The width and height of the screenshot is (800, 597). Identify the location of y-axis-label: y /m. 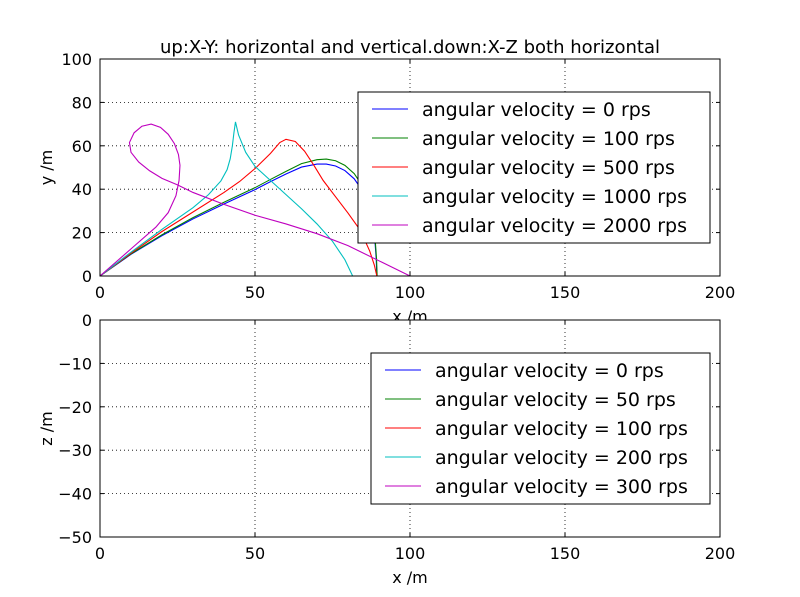
(46, 168).